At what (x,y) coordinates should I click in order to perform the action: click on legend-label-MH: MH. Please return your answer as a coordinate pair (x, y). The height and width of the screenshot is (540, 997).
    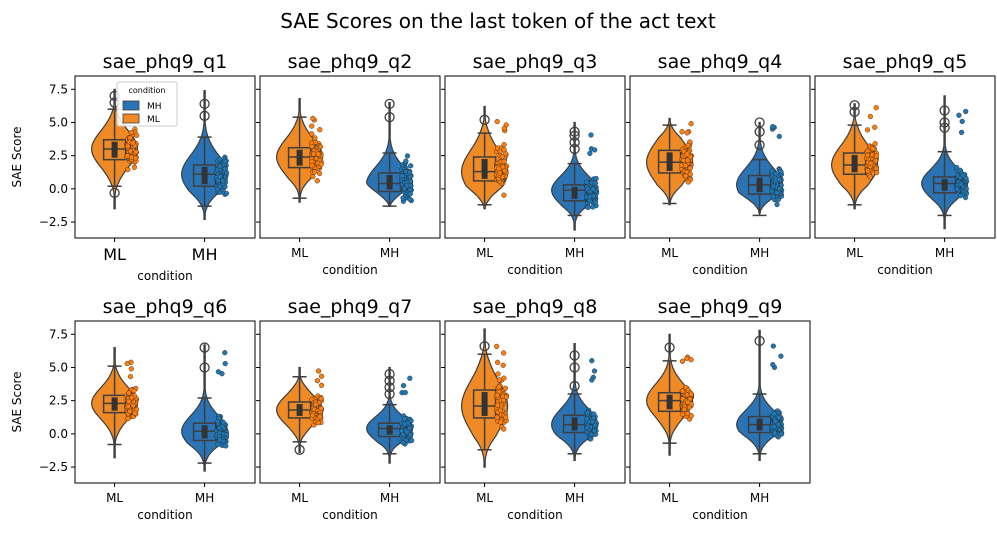
    Looking at the image, I should click on (154, 107).